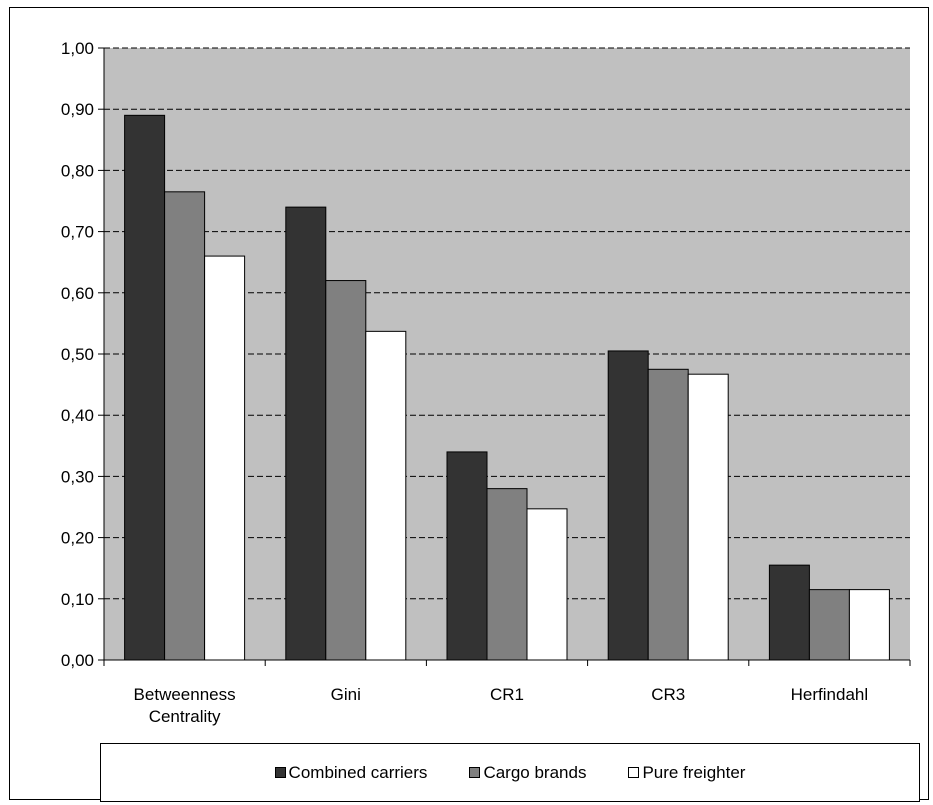  What do you see at coordinates (77, 293) in the screenshot?
I see `y-tick-label: 0,60` at bounding box center [77, 293].